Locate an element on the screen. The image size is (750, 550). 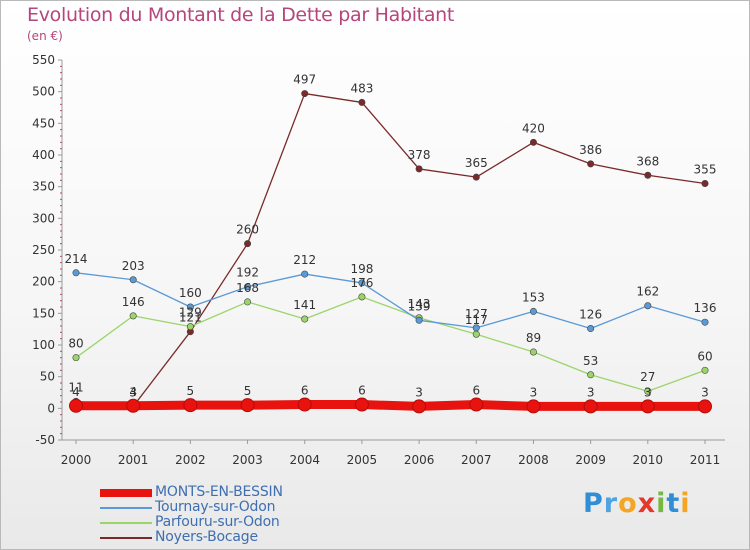
y-tick-label: 400 is located at coordinates (43, 155).